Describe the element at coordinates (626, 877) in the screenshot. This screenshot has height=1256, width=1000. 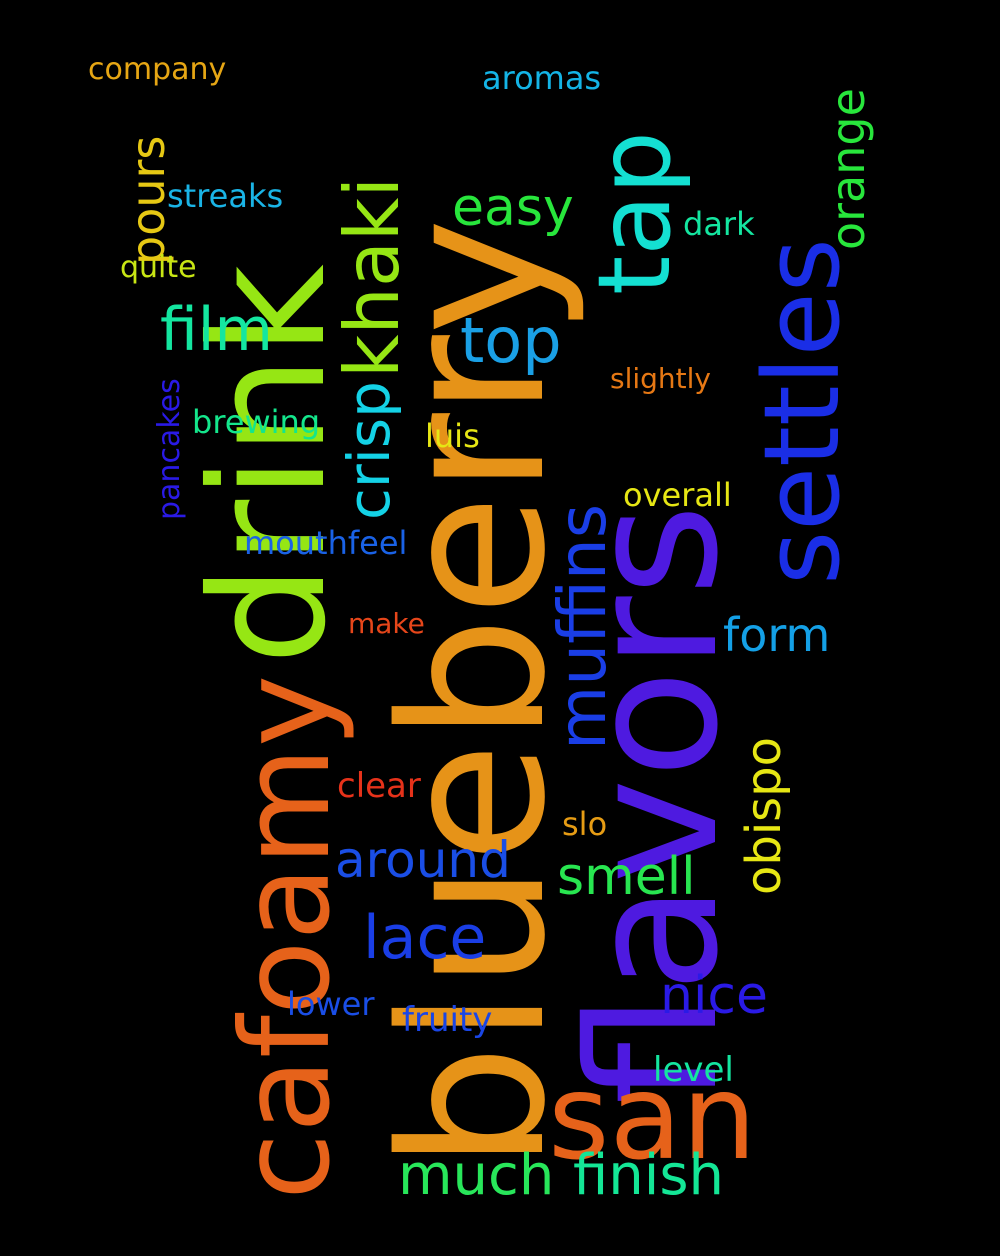
I see `word-smell: smell` at that location.